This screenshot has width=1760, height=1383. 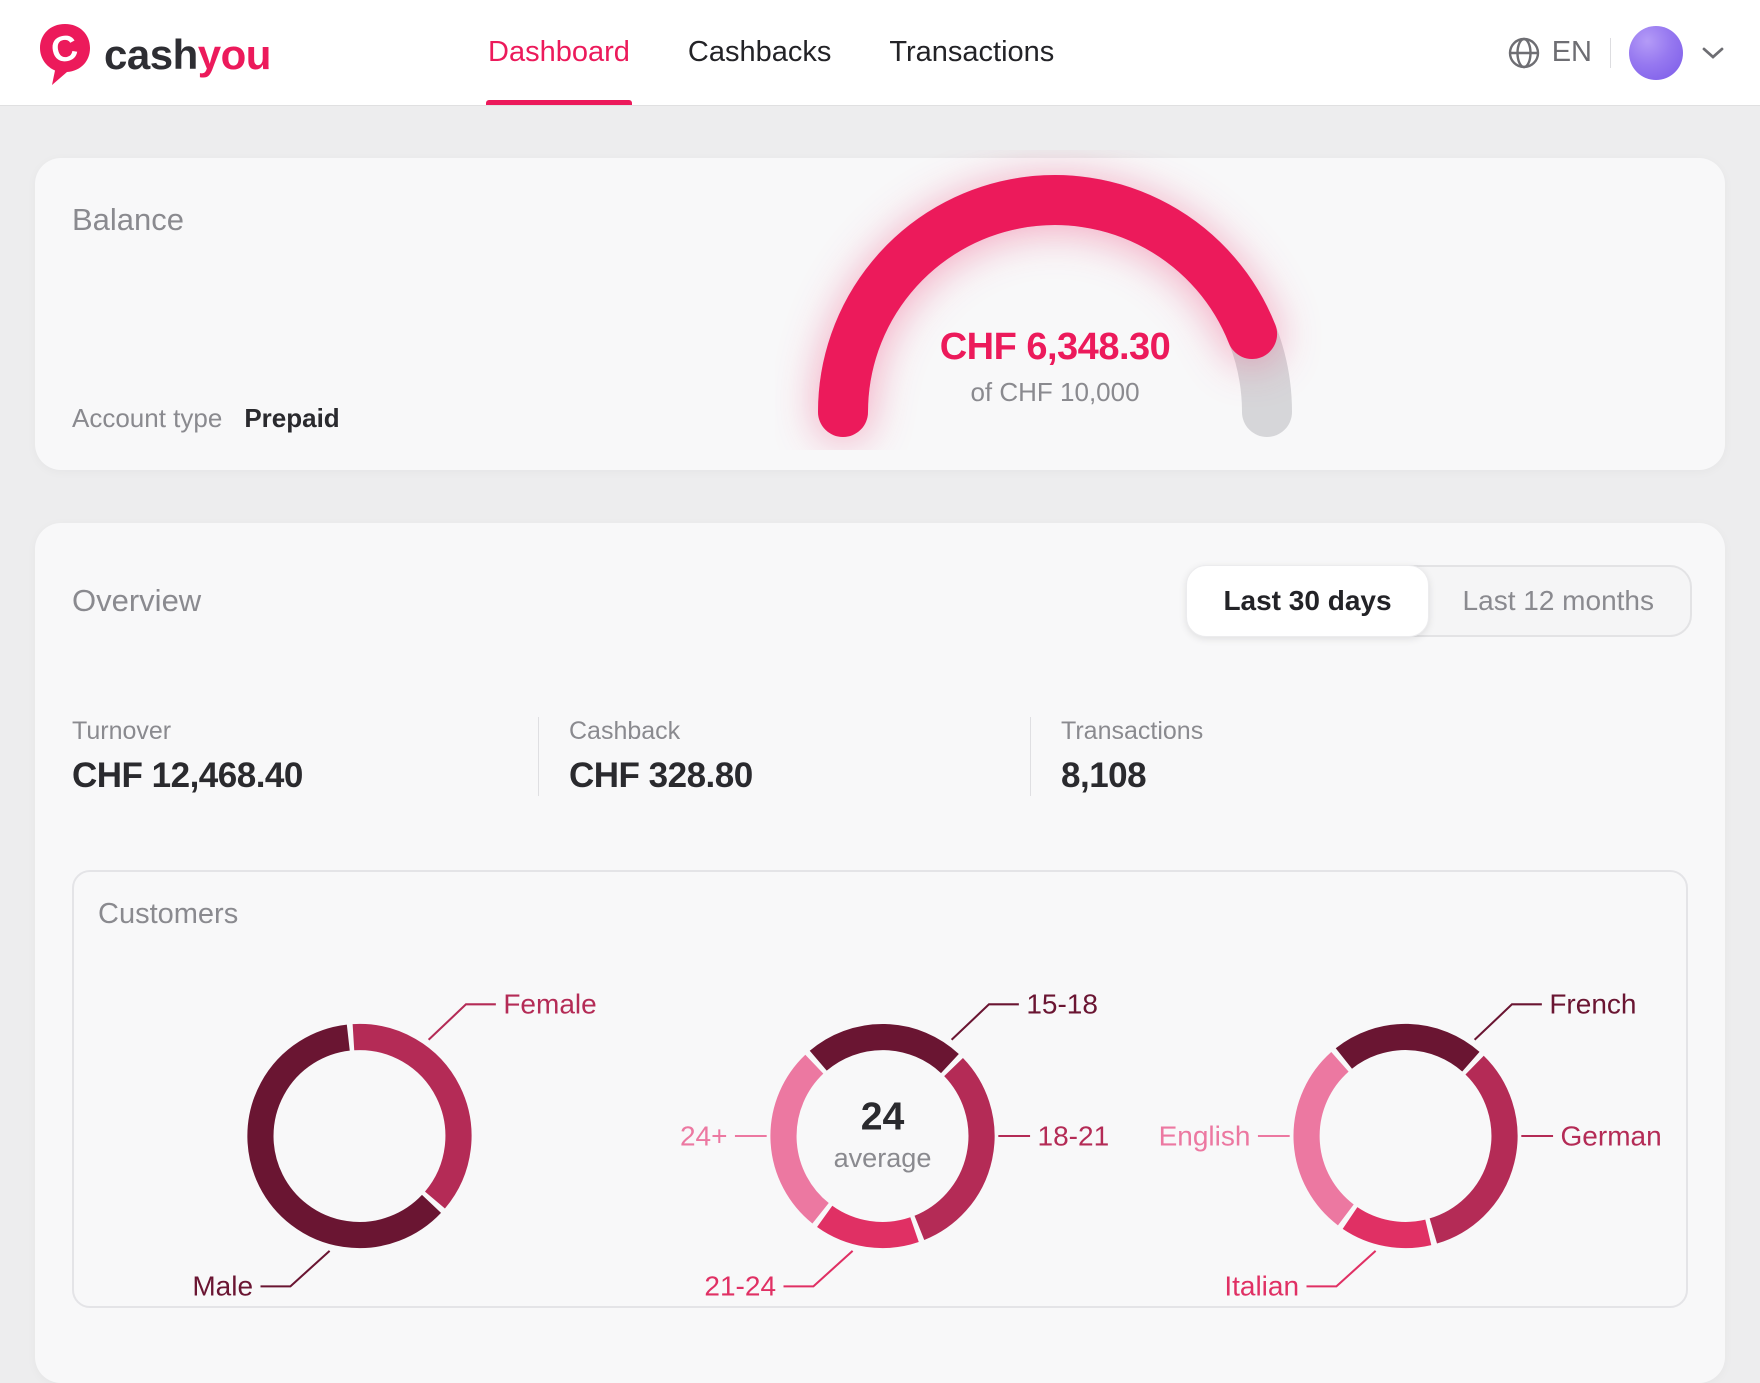 What do you see at coordinates (1104, 775) in the screenshot?
I see `stat-value: 8,108` at bounding box center [1104, 775].